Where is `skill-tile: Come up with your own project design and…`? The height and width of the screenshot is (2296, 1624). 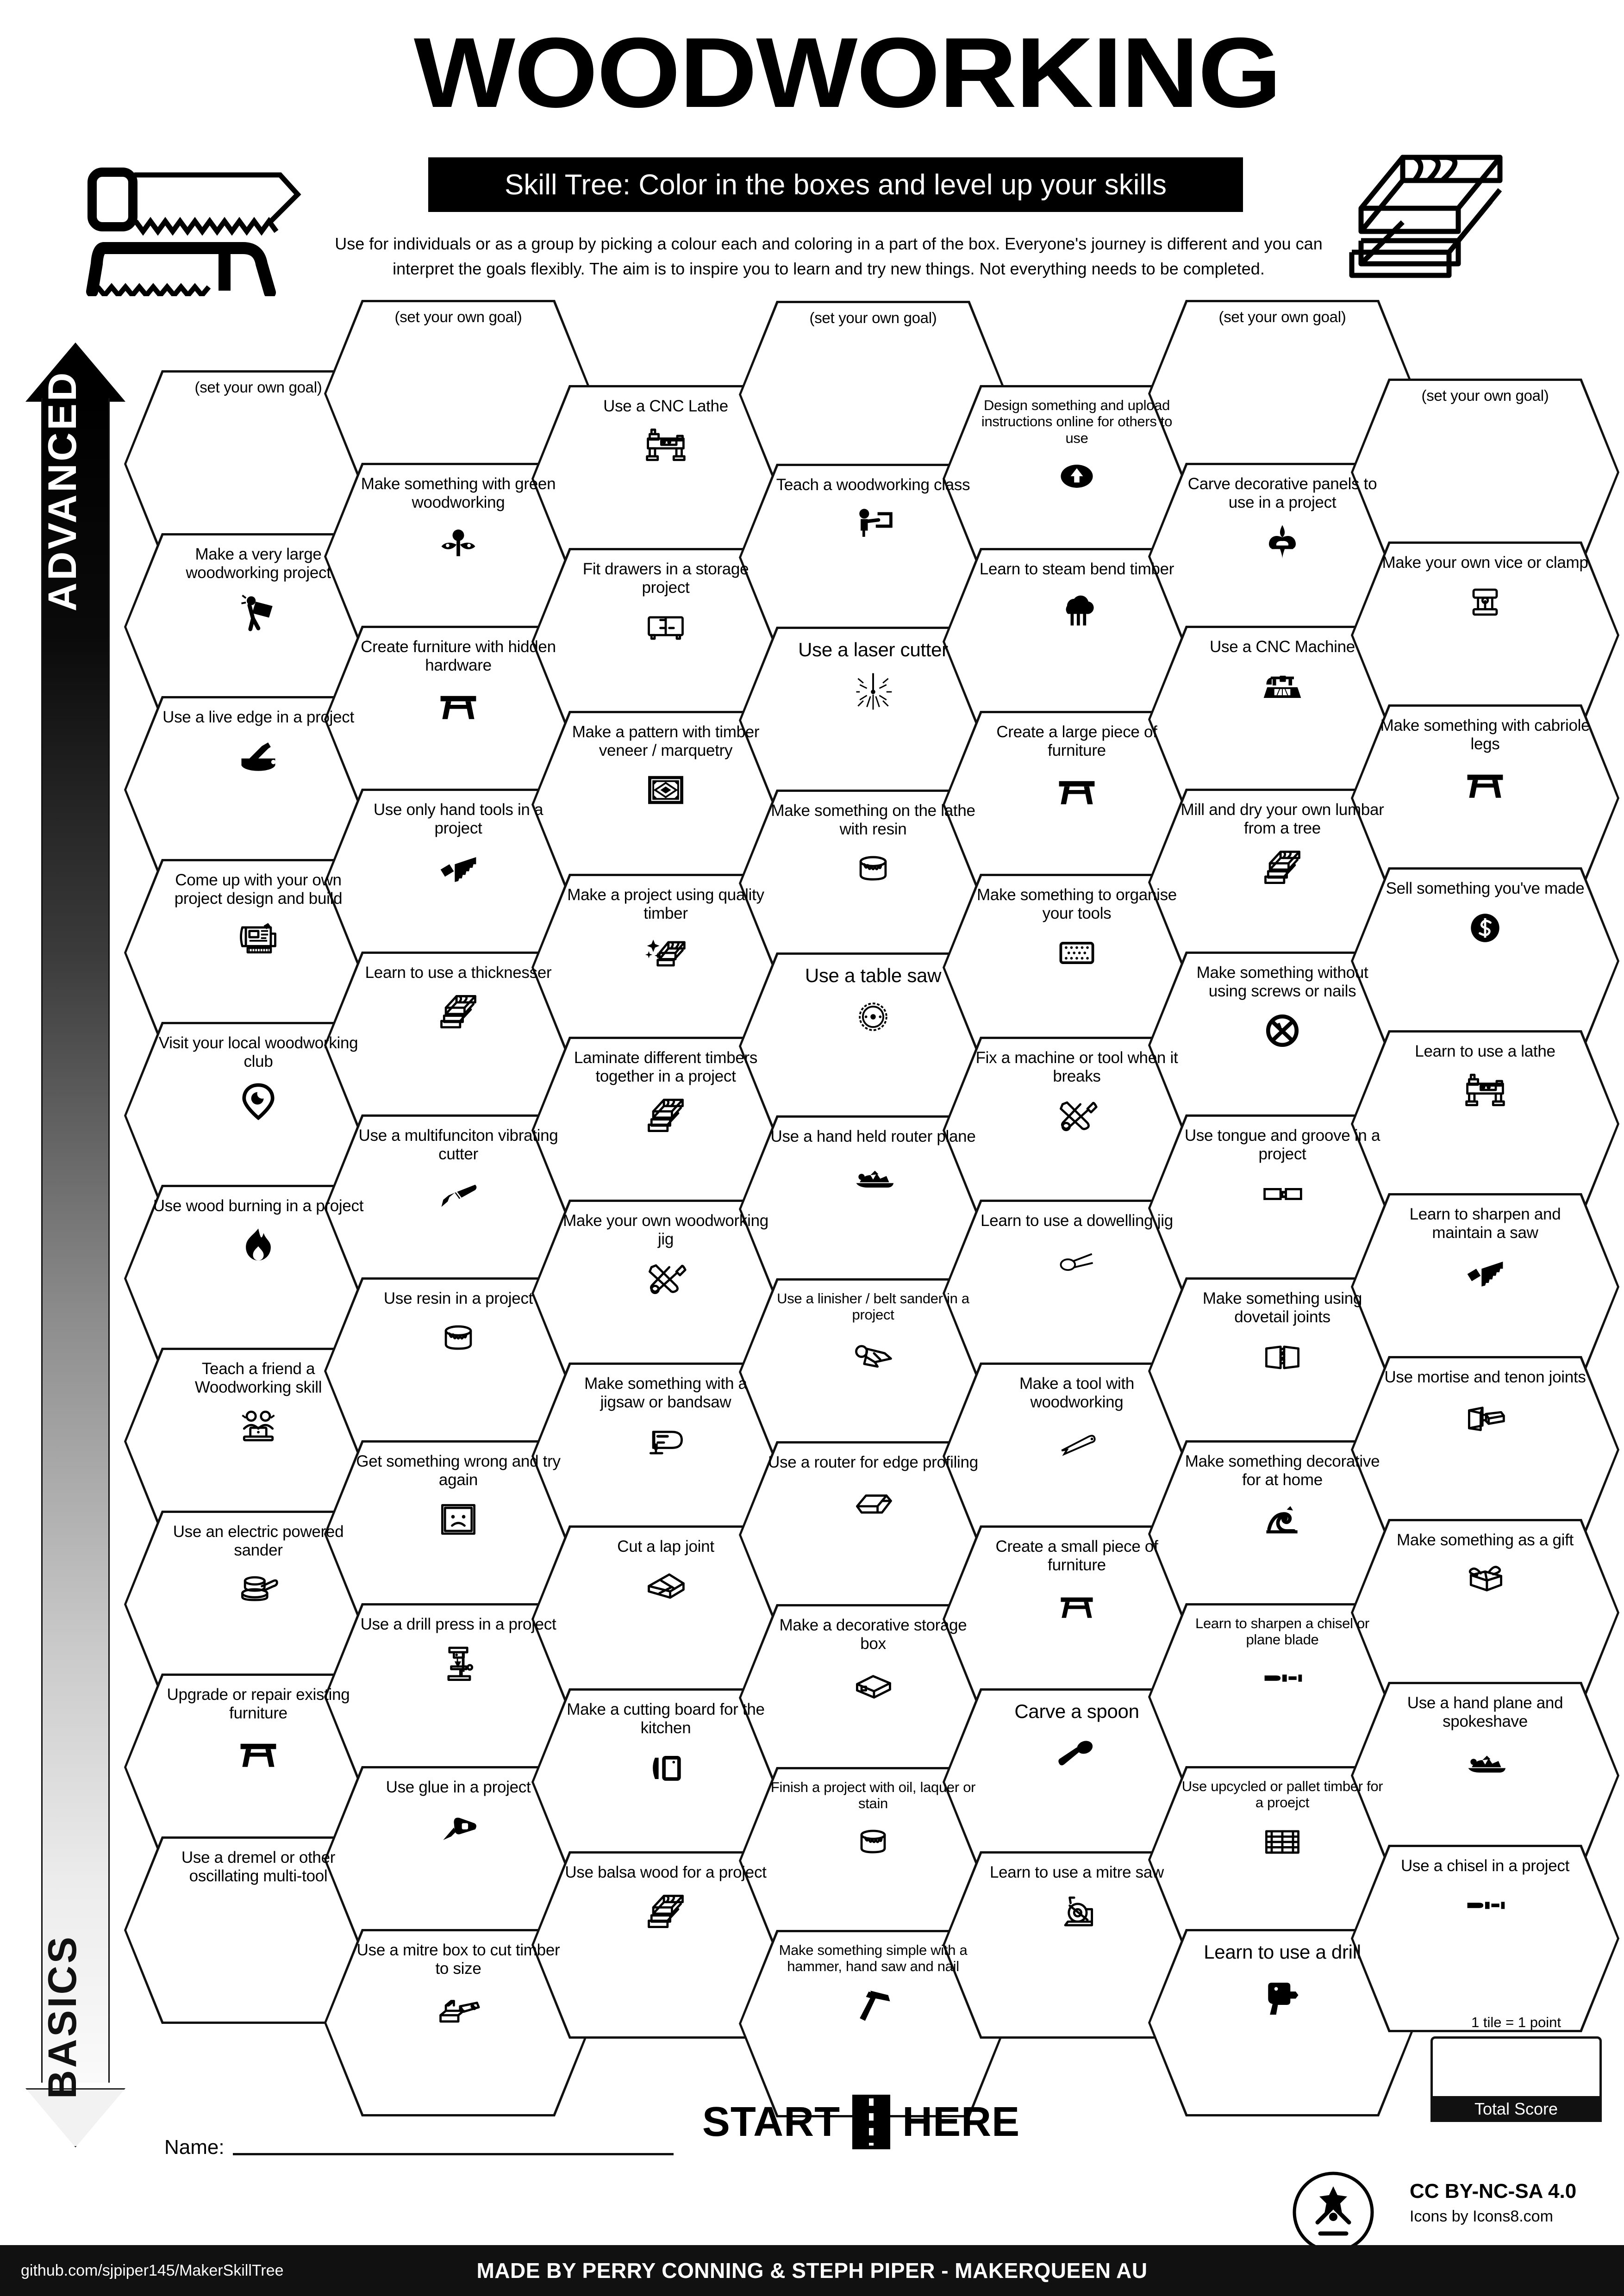 skill-tile: Come up with your own project design and… is located at coordinates (258, 952).